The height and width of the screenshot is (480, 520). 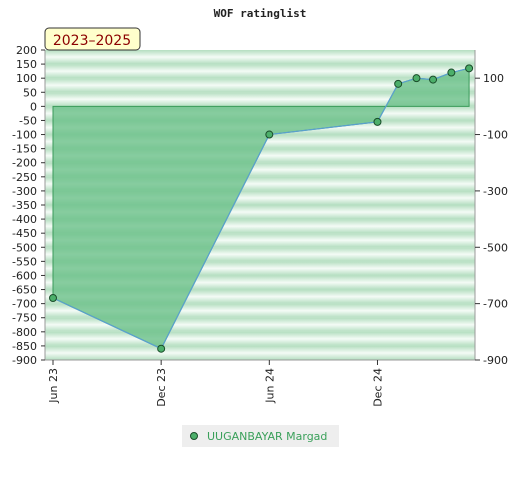 What do you see at coordinates (24, 191) in the screenshot?
I see `y-tick-label: -300` at bounding box center [24, 191].